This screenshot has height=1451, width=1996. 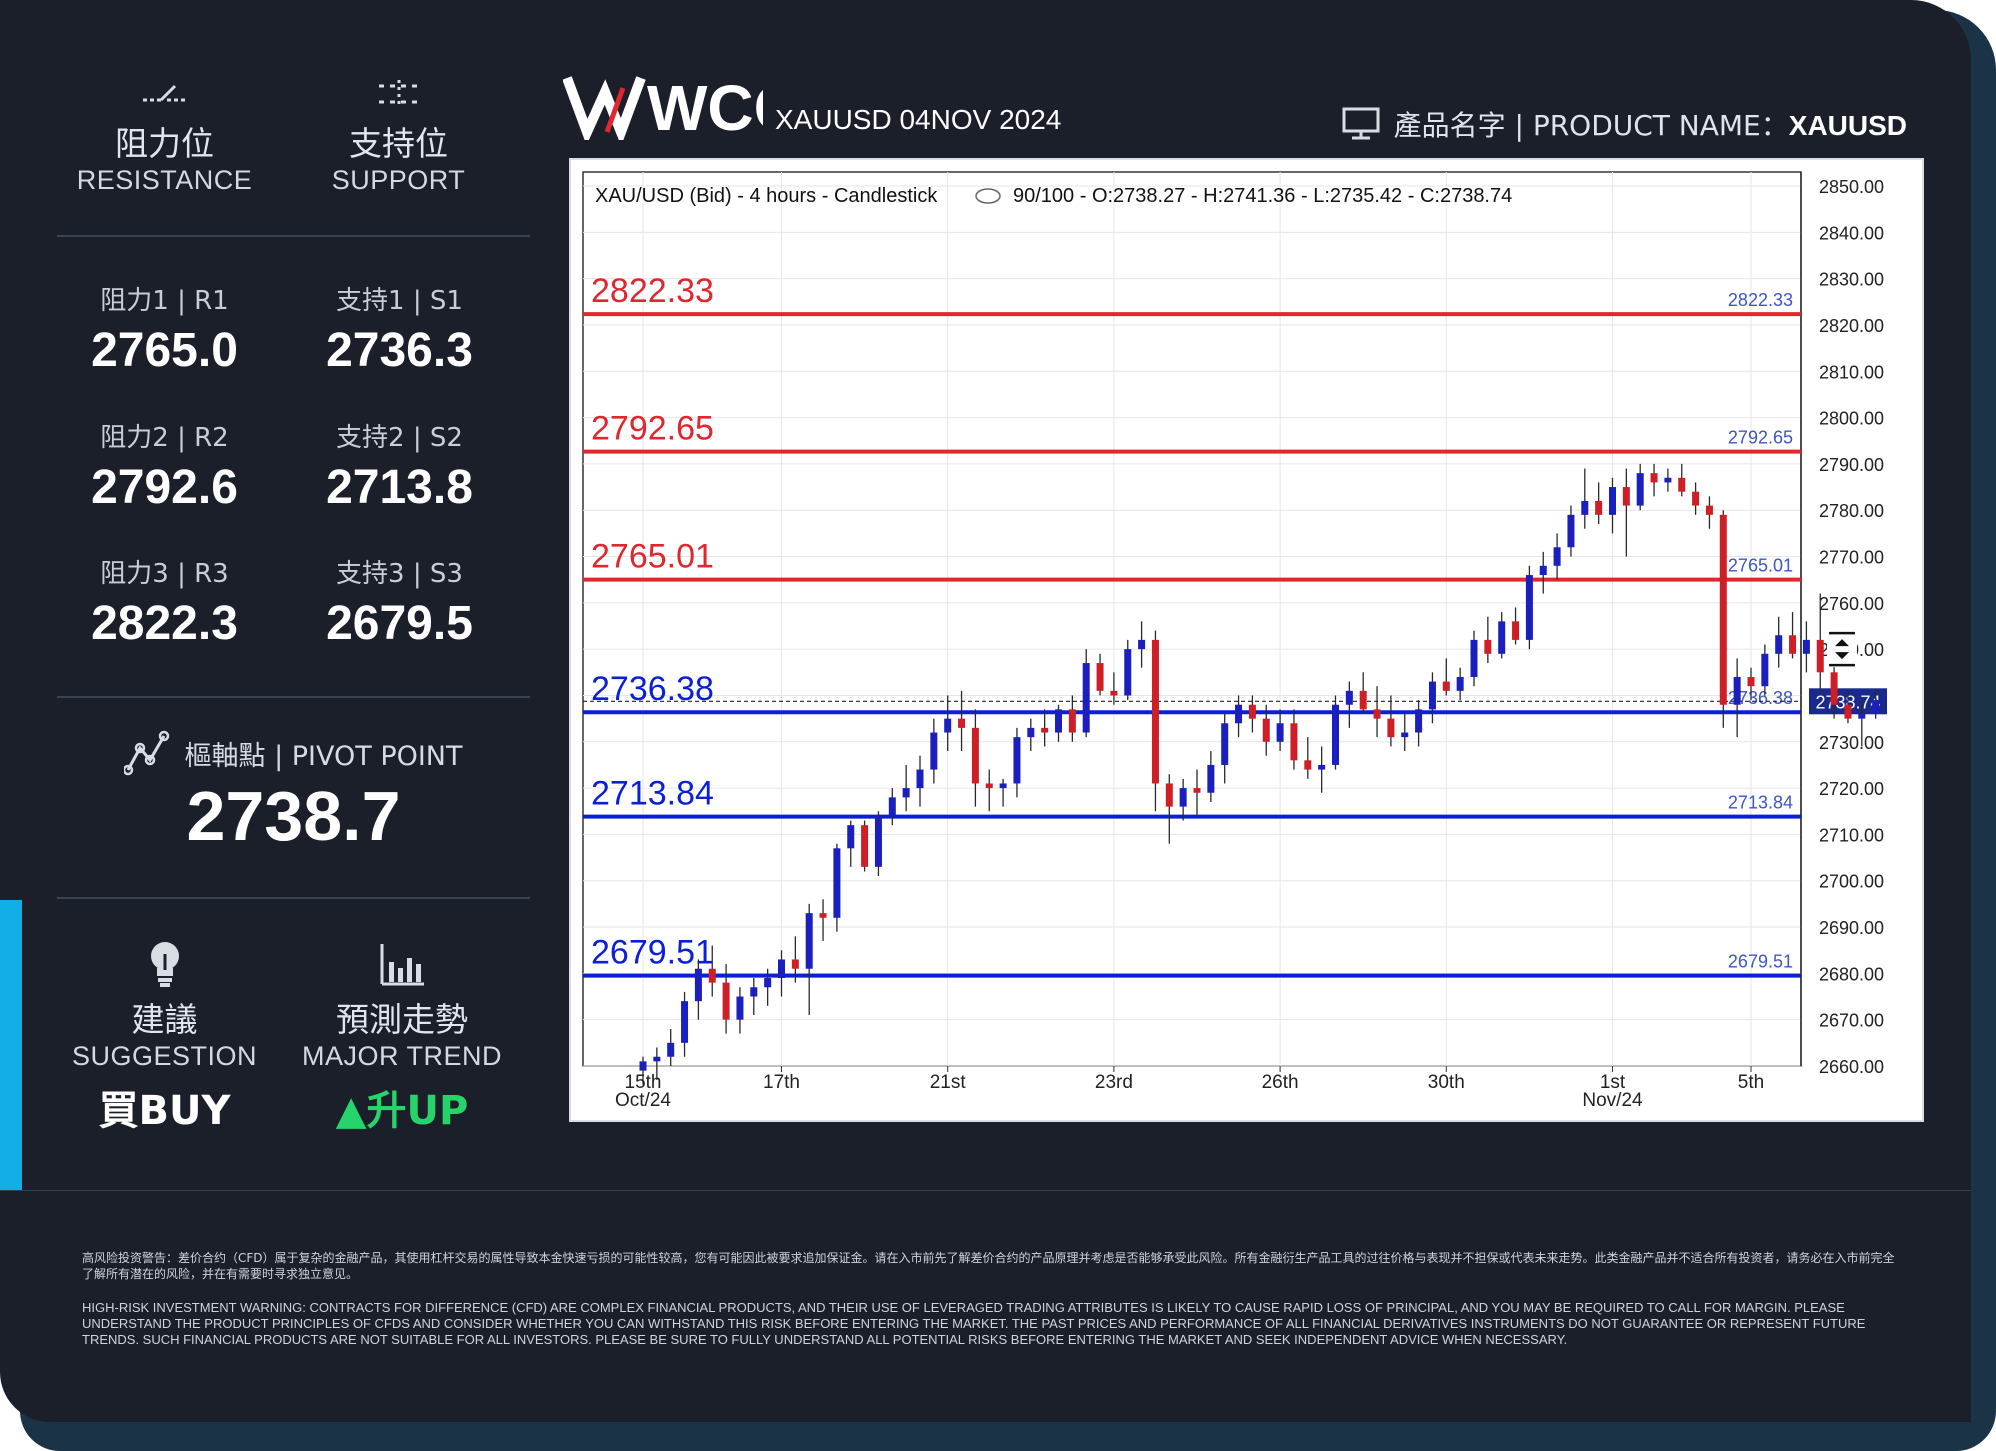 I want to click on support-header: 支持位 SUPPORT, so click(x=398, y=137).